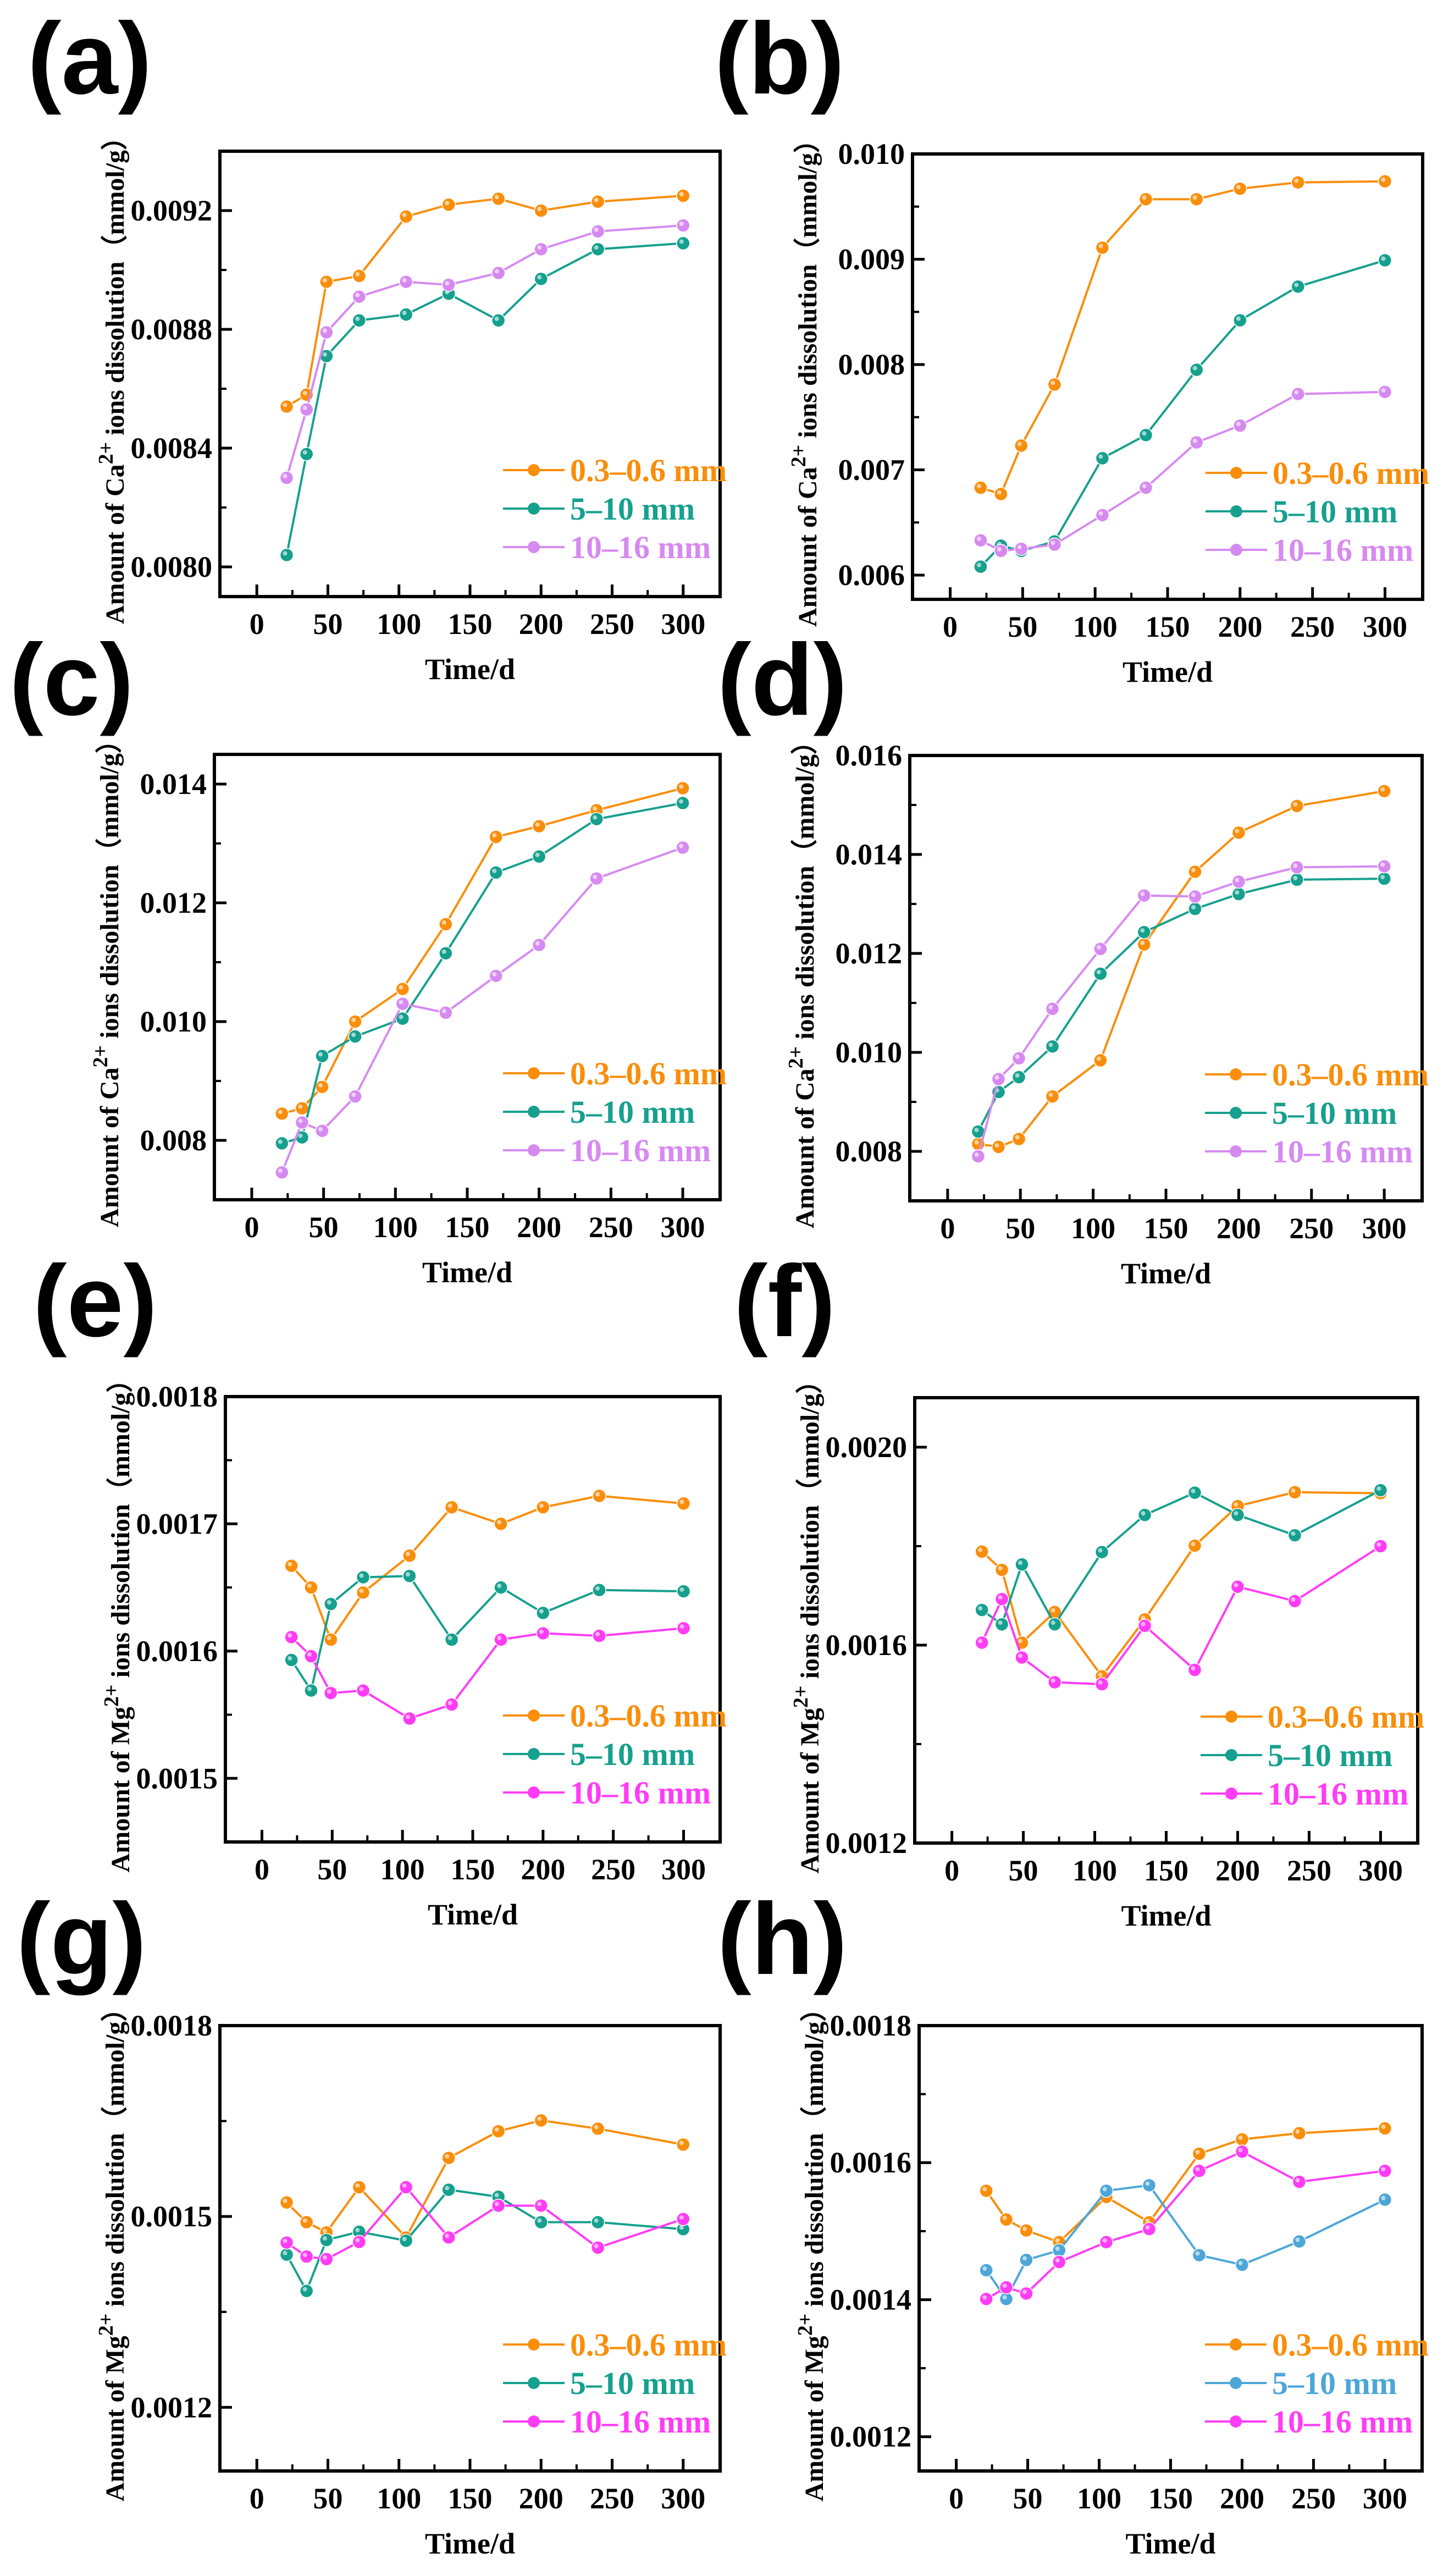 This screenshot has width=1443, height=2576. What do you see at coordinates (779, 58) in the screenshot?
I see `panel-label: (b)` at bounding box center [779, 58].